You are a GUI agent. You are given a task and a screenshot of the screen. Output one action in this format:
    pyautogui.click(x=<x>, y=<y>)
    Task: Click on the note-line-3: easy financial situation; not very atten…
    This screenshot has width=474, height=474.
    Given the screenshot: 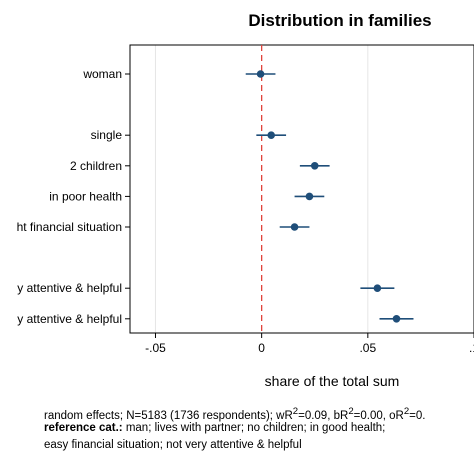 What is the action you would take?
    pyautogui.click(x=173, y=445)
    